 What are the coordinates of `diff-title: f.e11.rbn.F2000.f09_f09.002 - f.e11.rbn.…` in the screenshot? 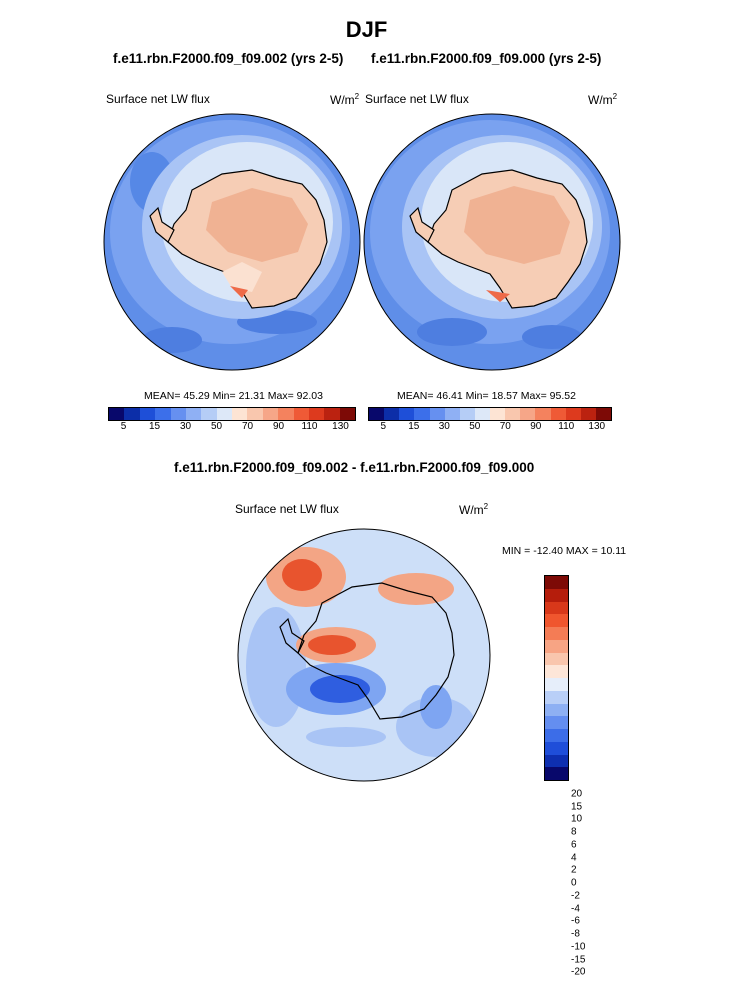 It's located at (354, 467).